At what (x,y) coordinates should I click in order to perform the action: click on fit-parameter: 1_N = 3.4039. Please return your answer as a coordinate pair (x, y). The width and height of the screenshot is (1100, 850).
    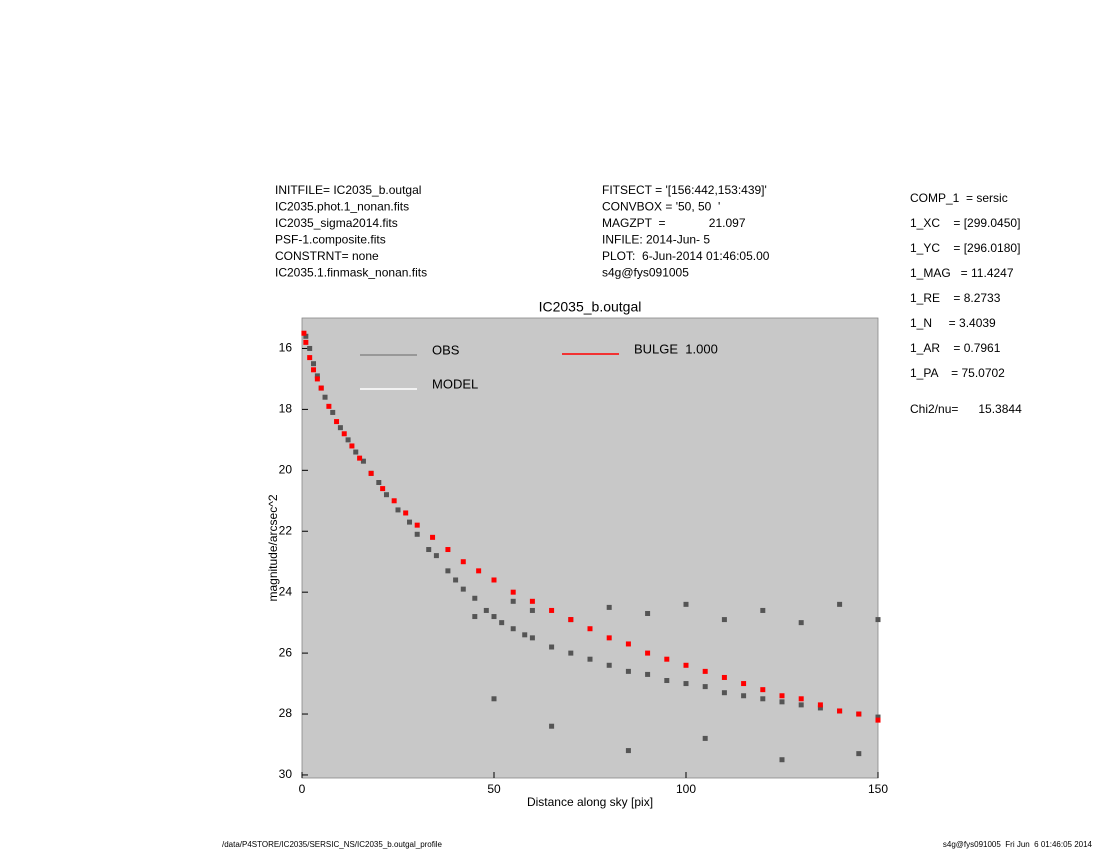
    Looking at the image, I should click on (953, 323).